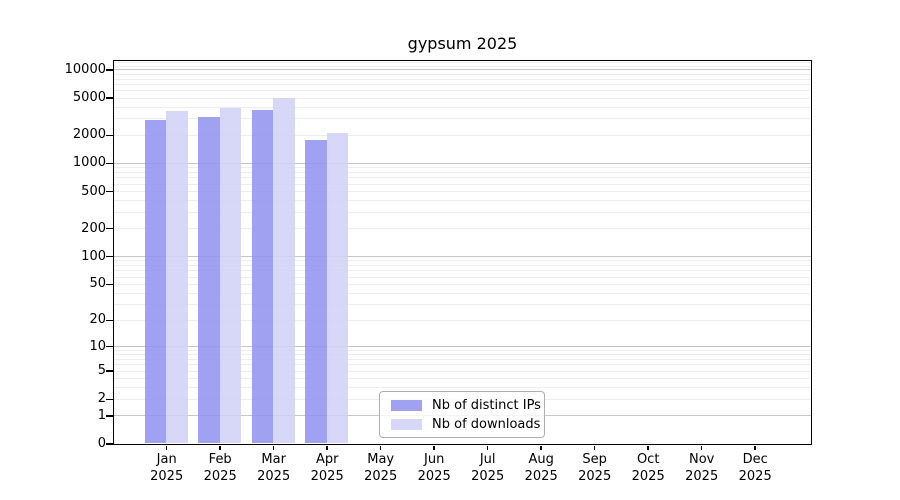 This screenshot has height=500, width=900. I want to click on bar-feb-downloads, so click(230, 276).